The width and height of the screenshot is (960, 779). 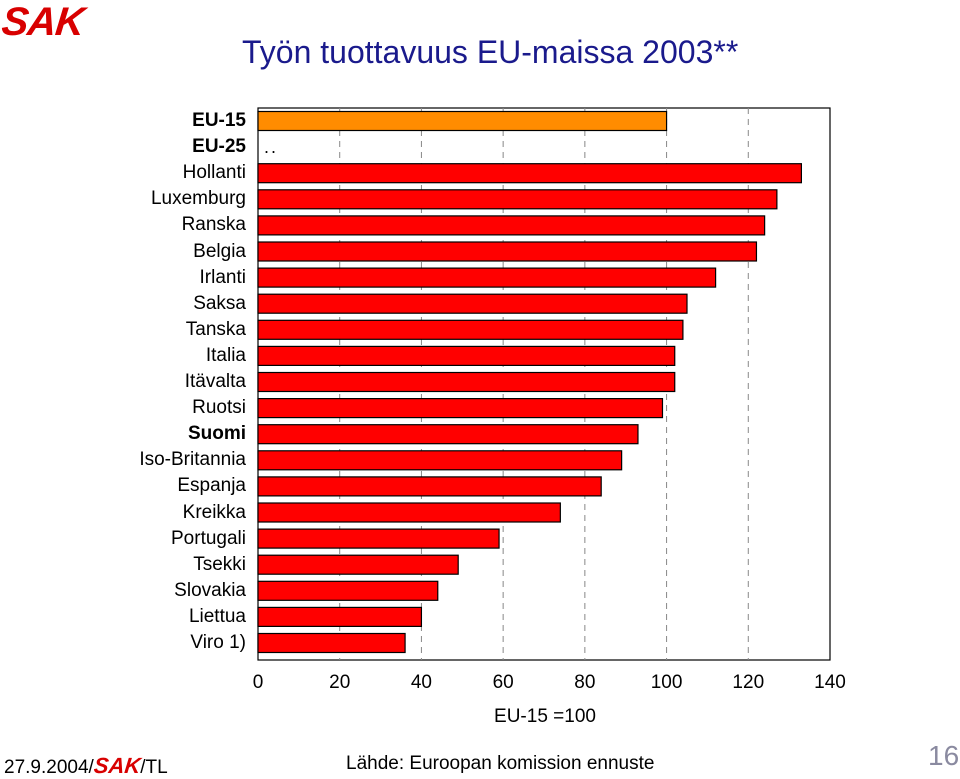 I want to click on eu25-na-marker: .., so click(x=271, y=147).